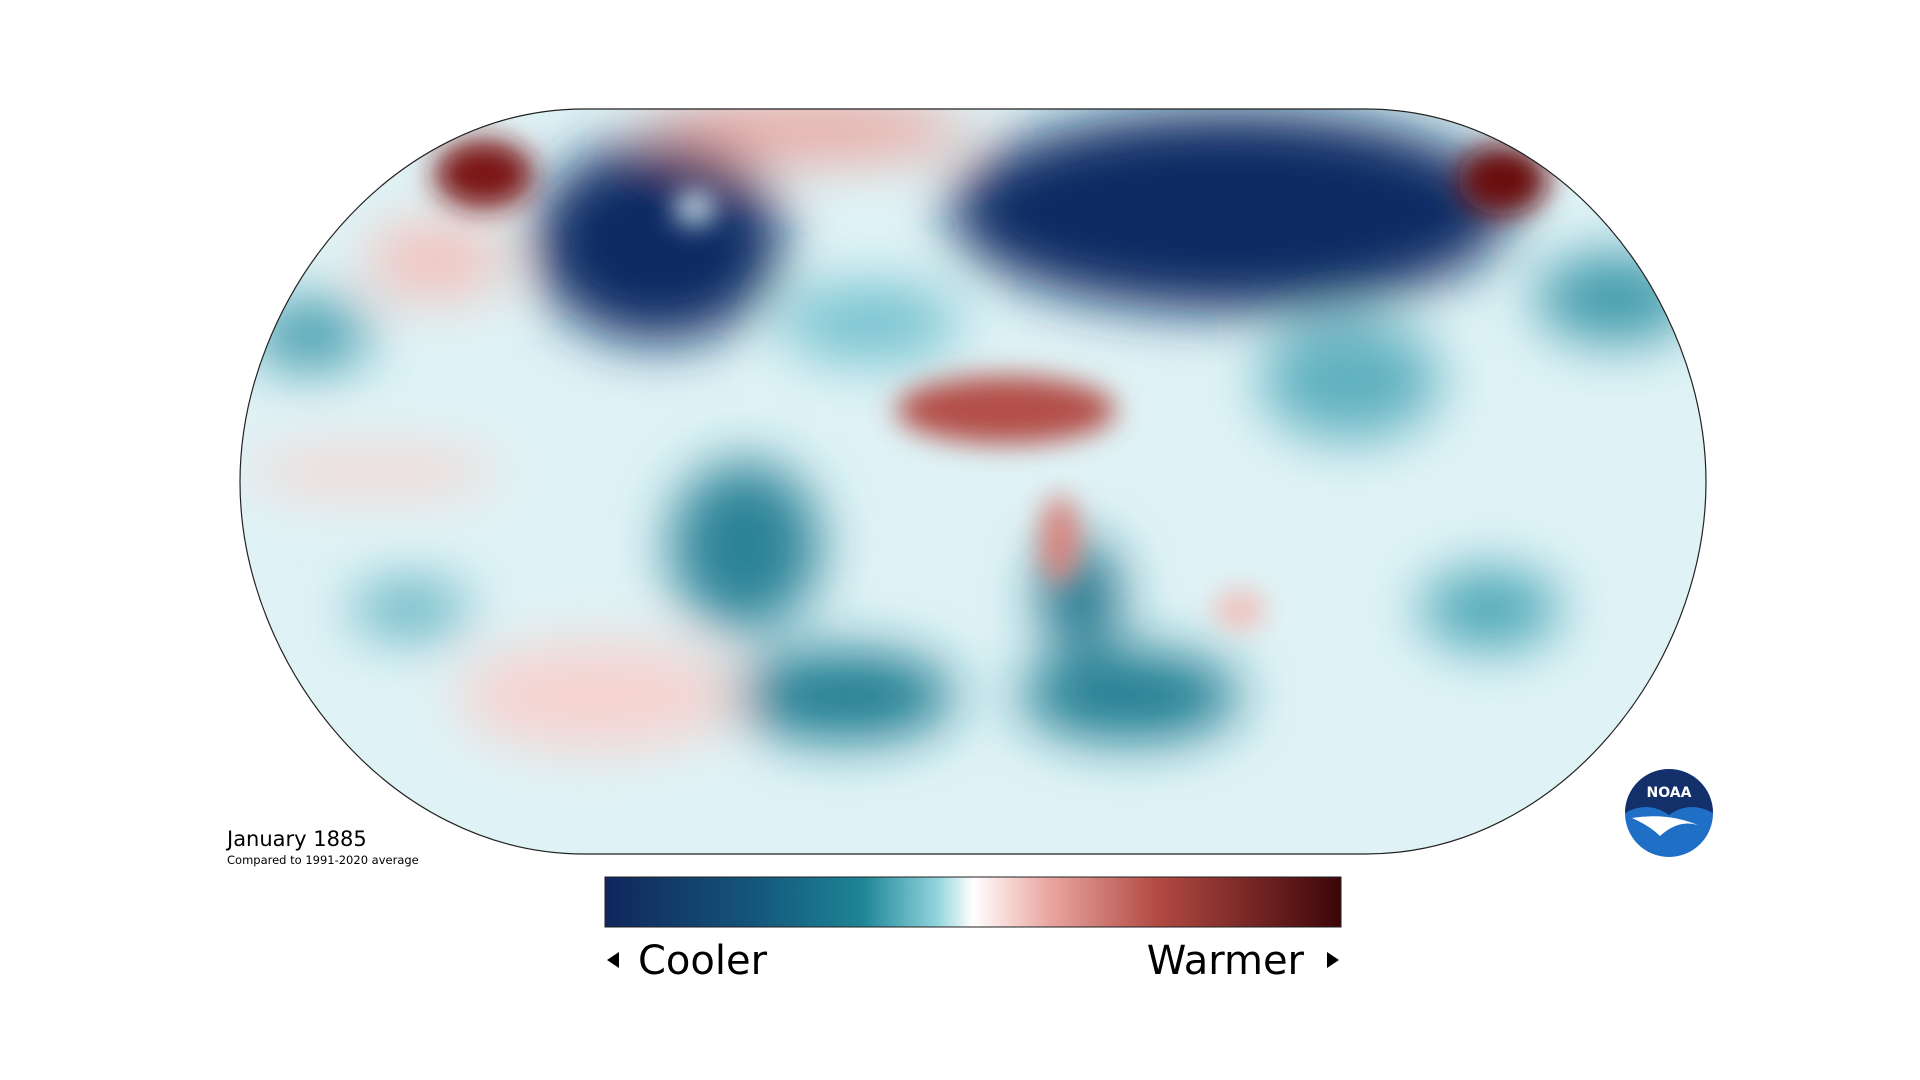  What do you see at coordinates (1669, 793) in the screenshot?
I see `logo-text: NOAA` at bounding box center [1669, 793].